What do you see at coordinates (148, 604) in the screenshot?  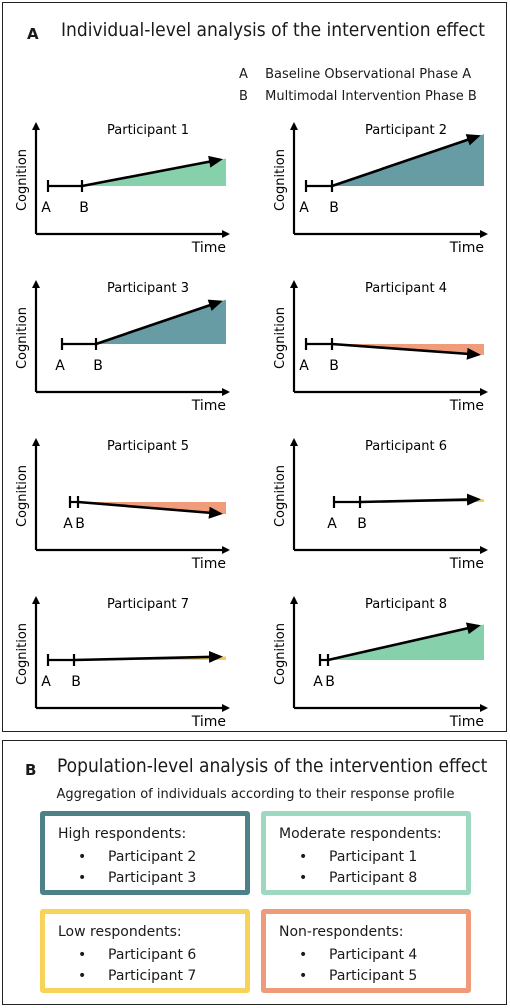 I see `participant-title: Participant 7` at bounding box center [148, 604].